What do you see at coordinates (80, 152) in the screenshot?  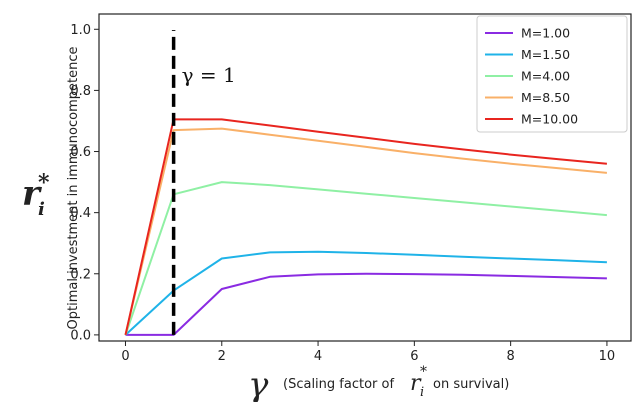 I see `y-tick-label: 0.6` at bounding box center [80, 152].